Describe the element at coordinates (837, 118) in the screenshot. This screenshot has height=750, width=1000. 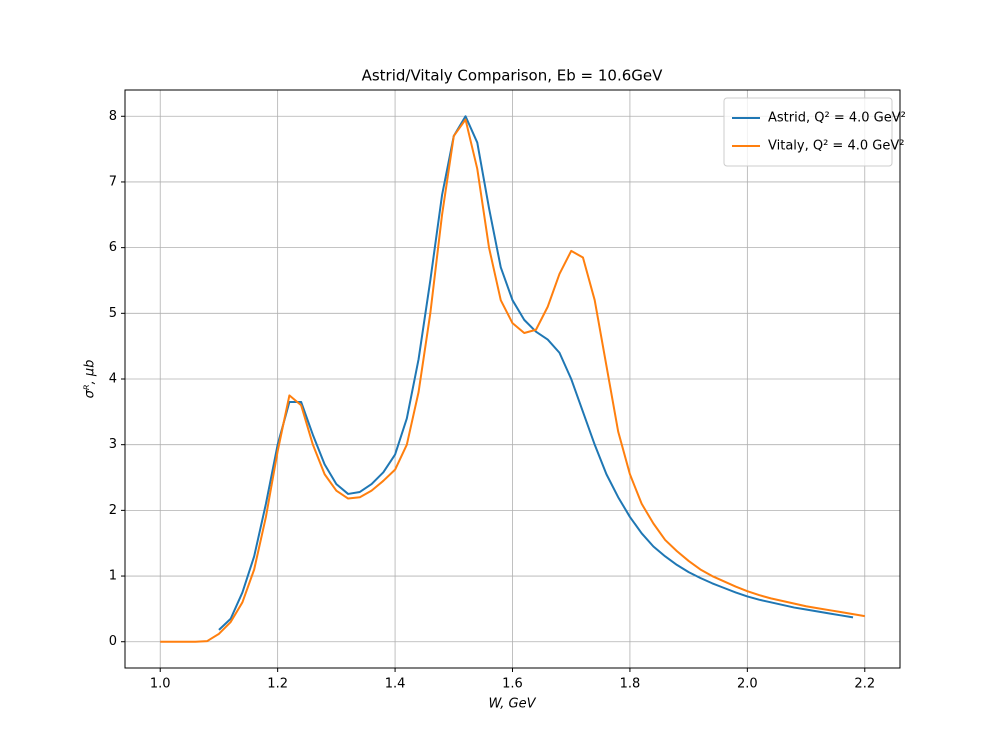
I see `legend-label: Astrid, Q² = 4.0 GeV²` at that location.